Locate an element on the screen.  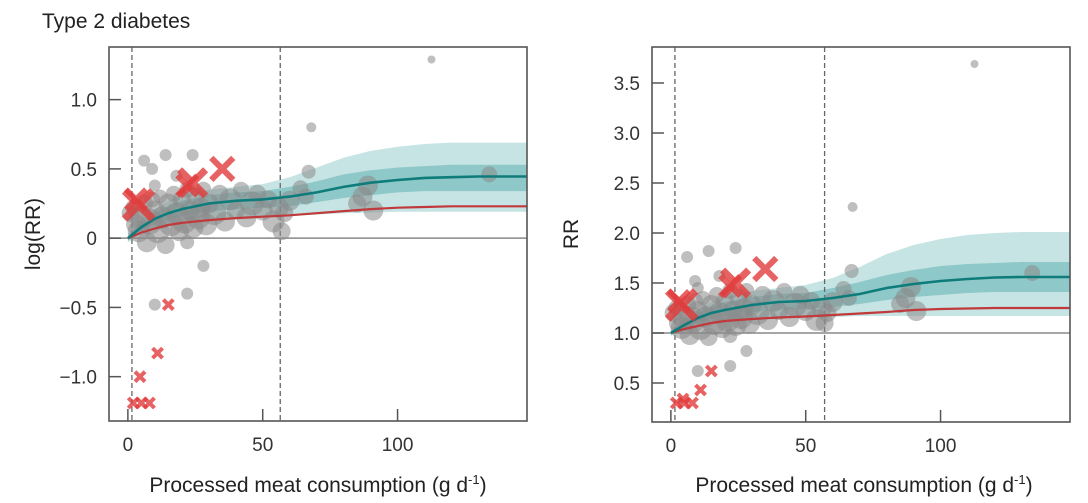
exposure-range-lines is located at coordinates (750, 234).